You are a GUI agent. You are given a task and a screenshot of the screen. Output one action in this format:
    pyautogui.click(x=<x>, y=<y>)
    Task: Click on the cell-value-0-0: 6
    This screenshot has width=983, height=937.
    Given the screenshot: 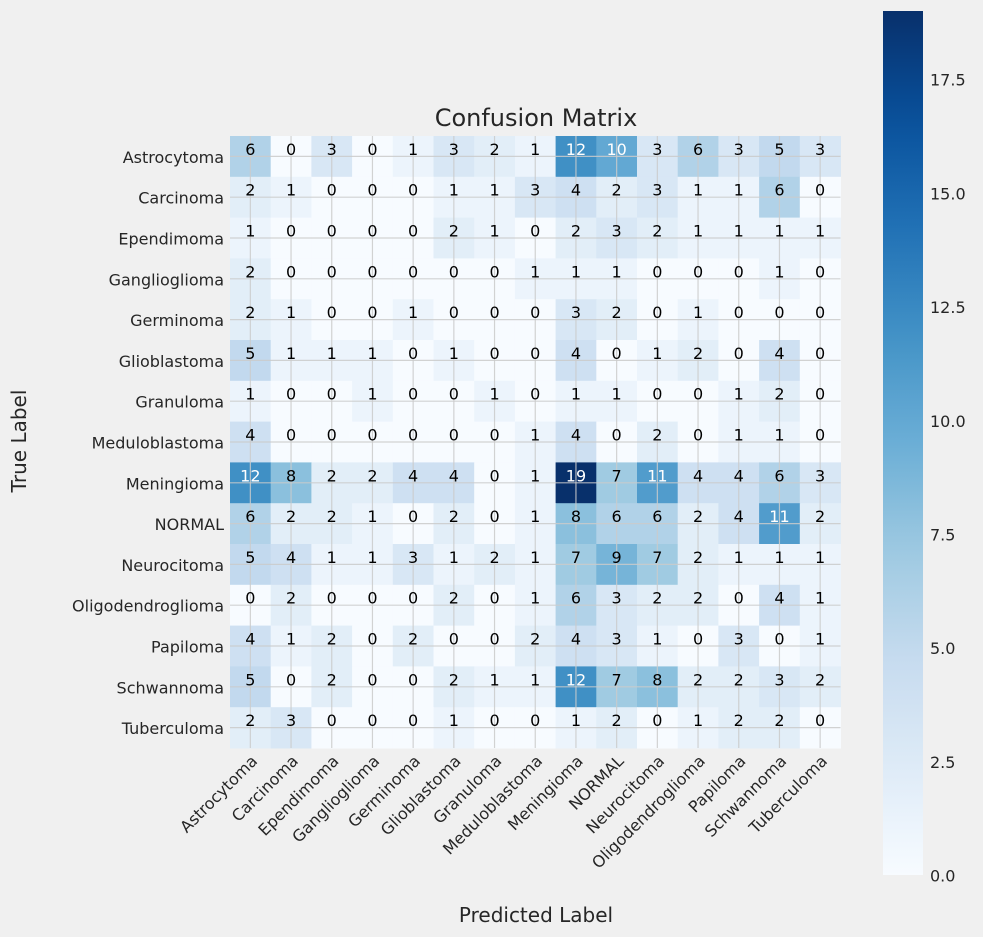 What is the action you would take?
    pyautogui.click(x=250, y=149)
    